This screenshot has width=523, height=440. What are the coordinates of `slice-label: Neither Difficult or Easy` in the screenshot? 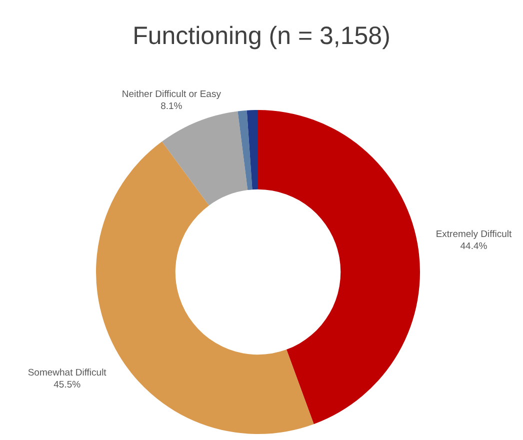 It's located at (172, 94).